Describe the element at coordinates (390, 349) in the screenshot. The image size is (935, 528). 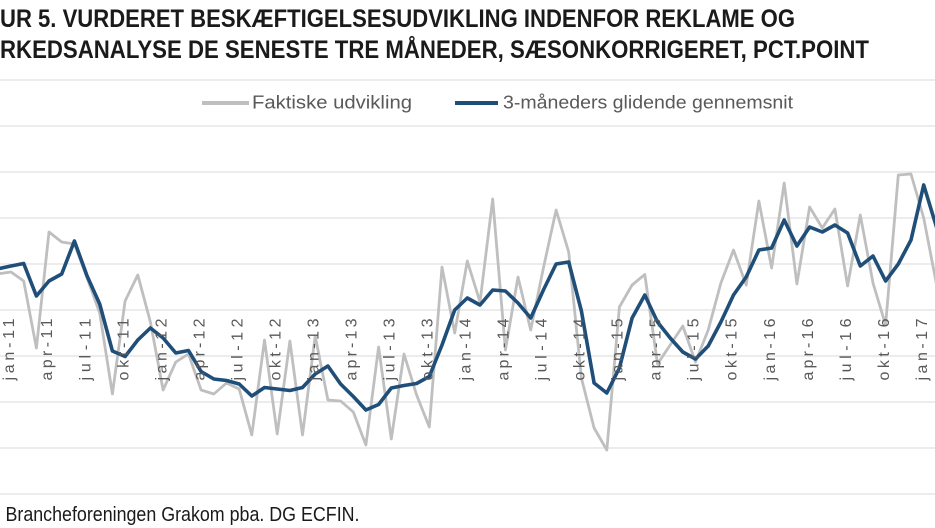
I see `svg-text: jul-13` at that location.